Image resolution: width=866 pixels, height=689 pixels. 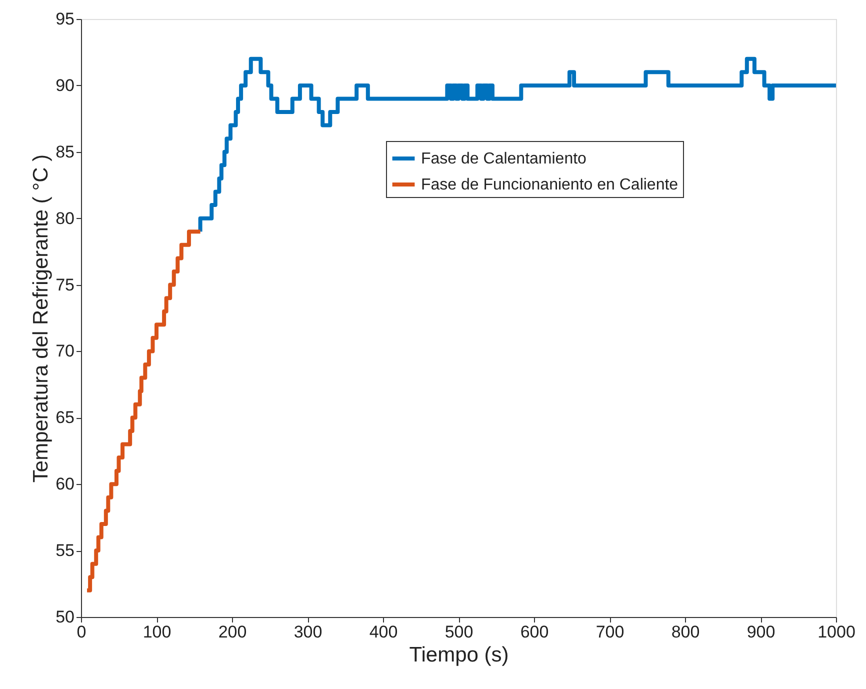 I want to click on x-tick-label: 900, so click(x=761, y=632).